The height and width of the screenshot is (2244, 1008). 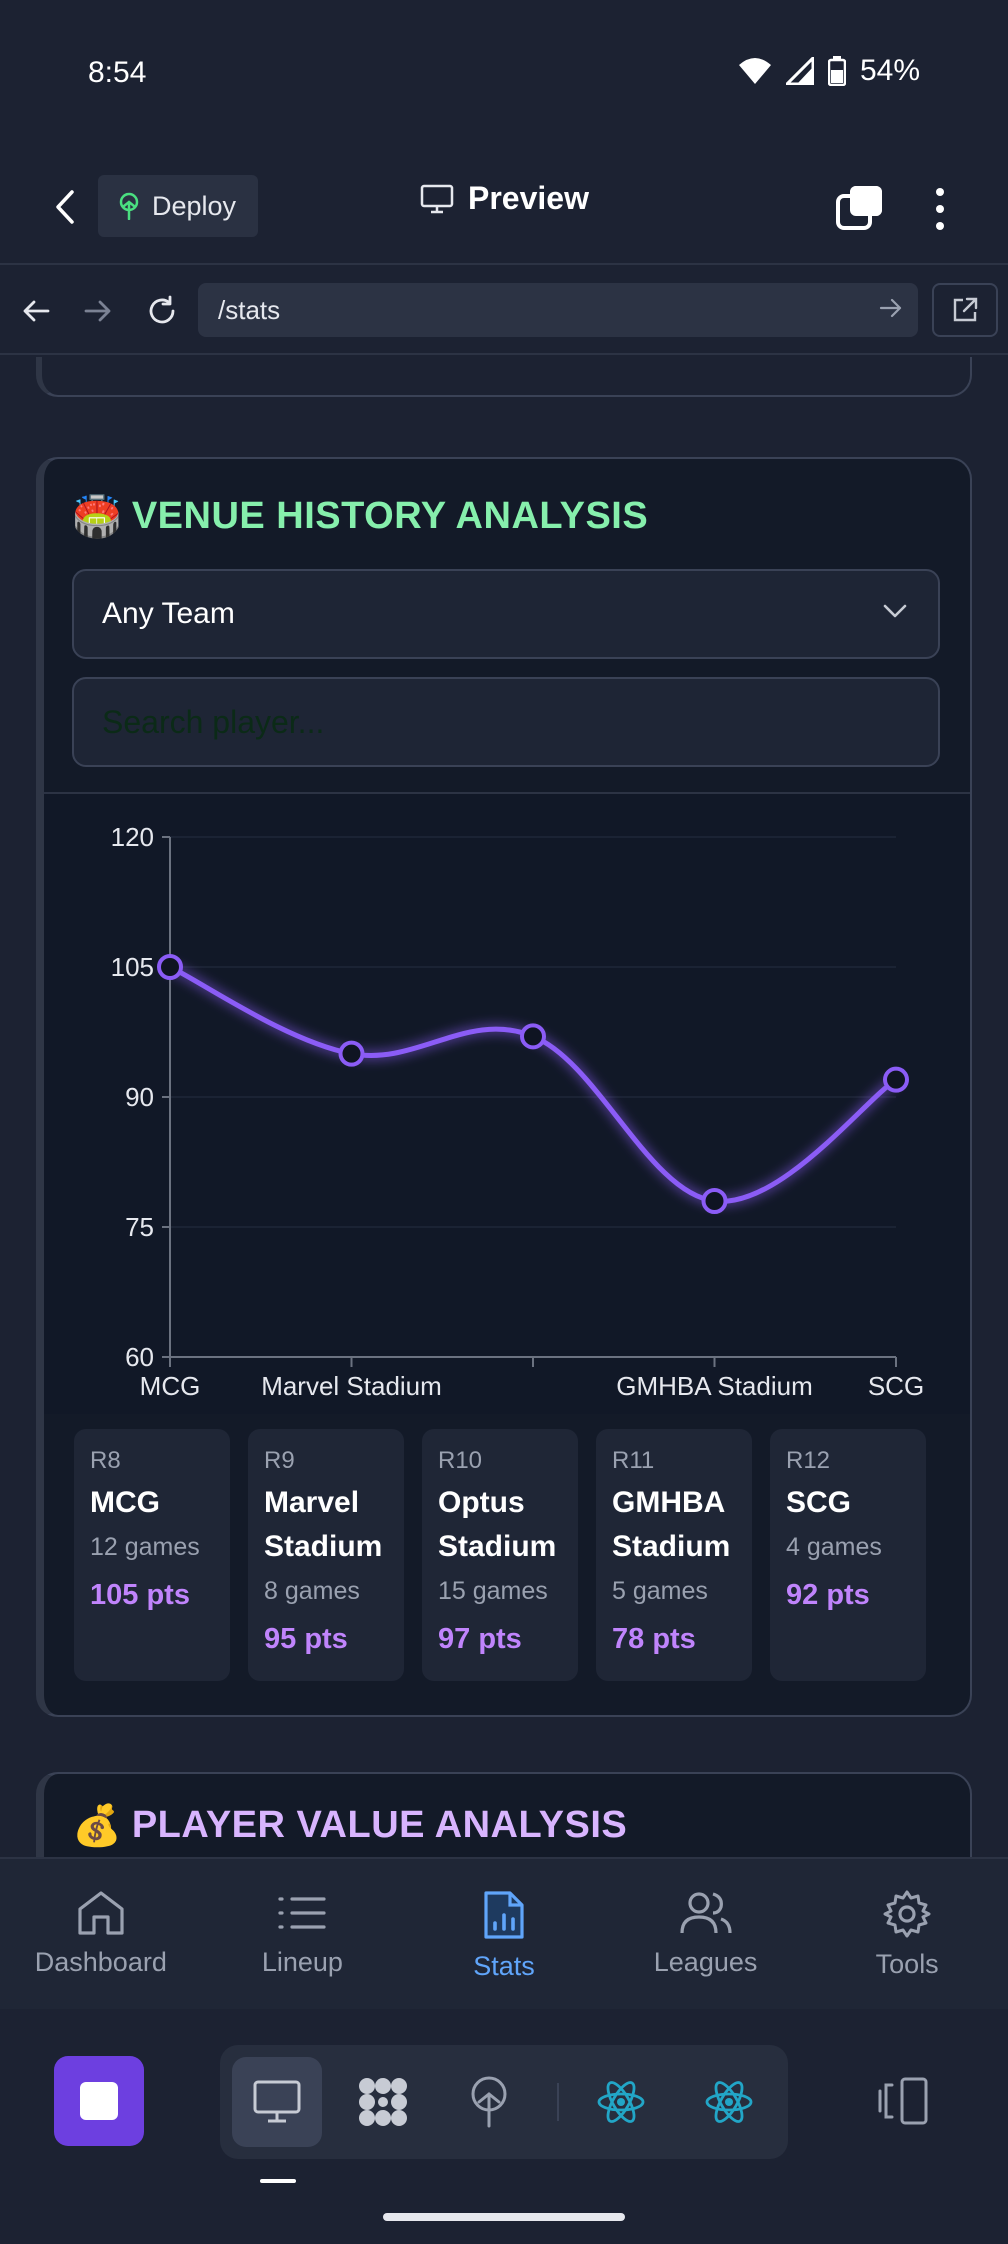 I want to click on react-icon, so click(x=729, y=2102).